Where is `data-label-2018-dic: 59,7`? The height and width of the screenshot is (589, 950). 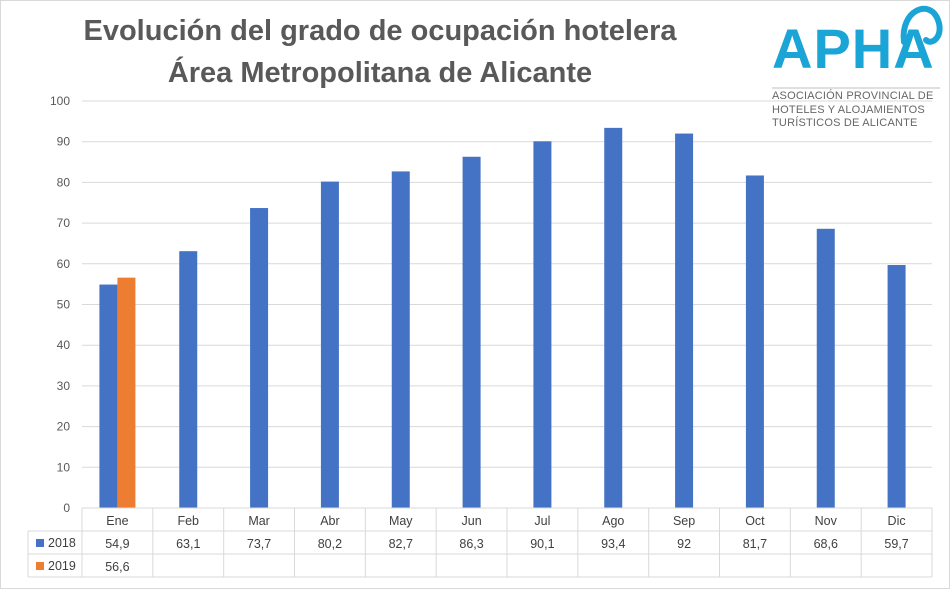 data-label-2018-dic: 59,7 is located at coordinates (896, 544).